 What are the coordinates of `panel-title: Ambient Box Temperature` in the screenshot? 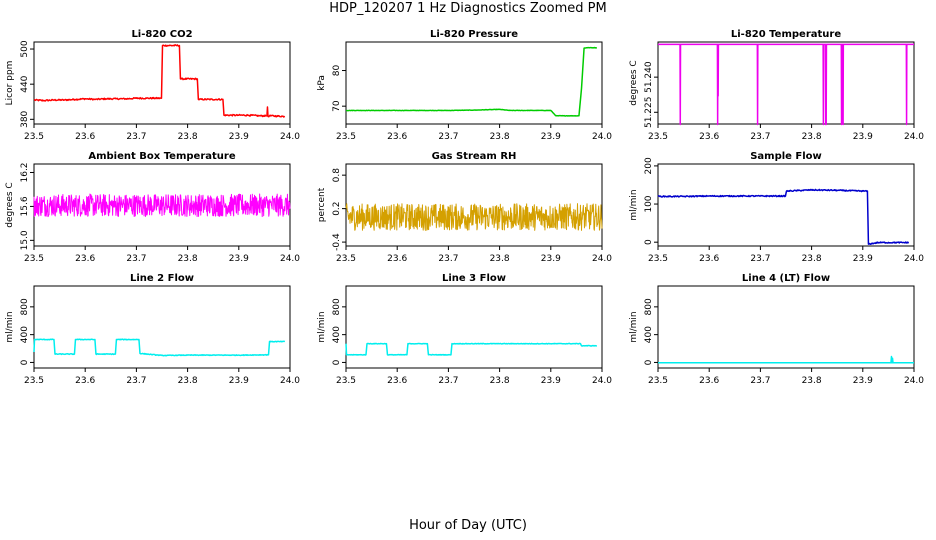 It's located at (161, 156).